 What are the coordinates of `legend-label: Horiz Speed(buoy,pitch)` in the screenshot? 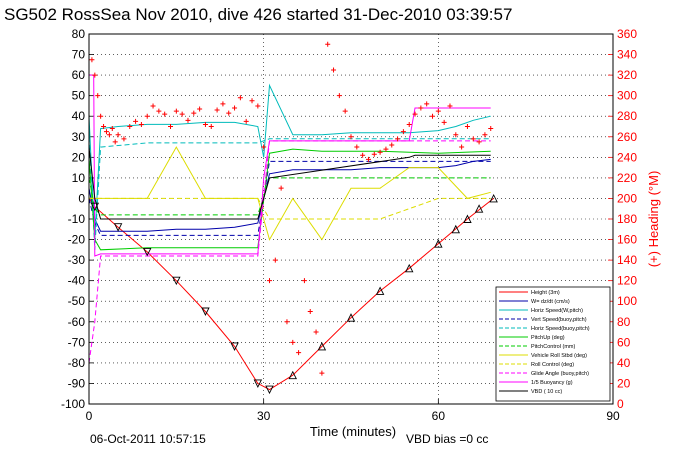 It's located at (560, 329).